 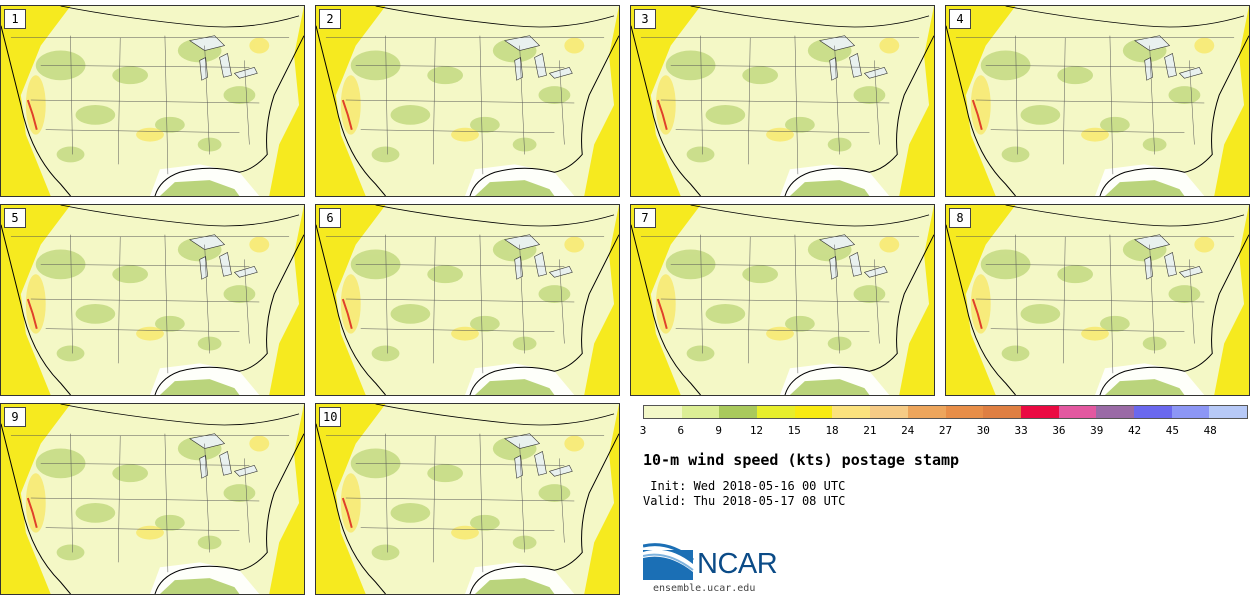 I want to click on colorbar-ticks: 3 6 9 12 15 18 21 24 27 30 33 36 39 42 45 48, so click(x=943, y=431).